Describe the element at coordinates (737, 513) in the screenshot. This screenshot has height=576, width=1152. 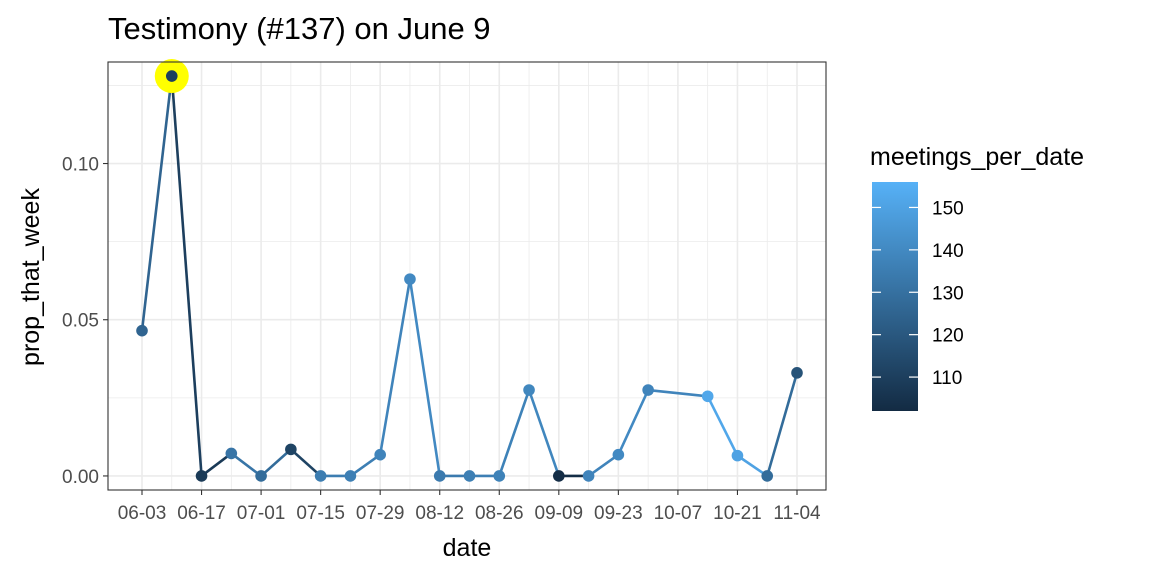
I see `x-tick-label: 10-21` at that location.